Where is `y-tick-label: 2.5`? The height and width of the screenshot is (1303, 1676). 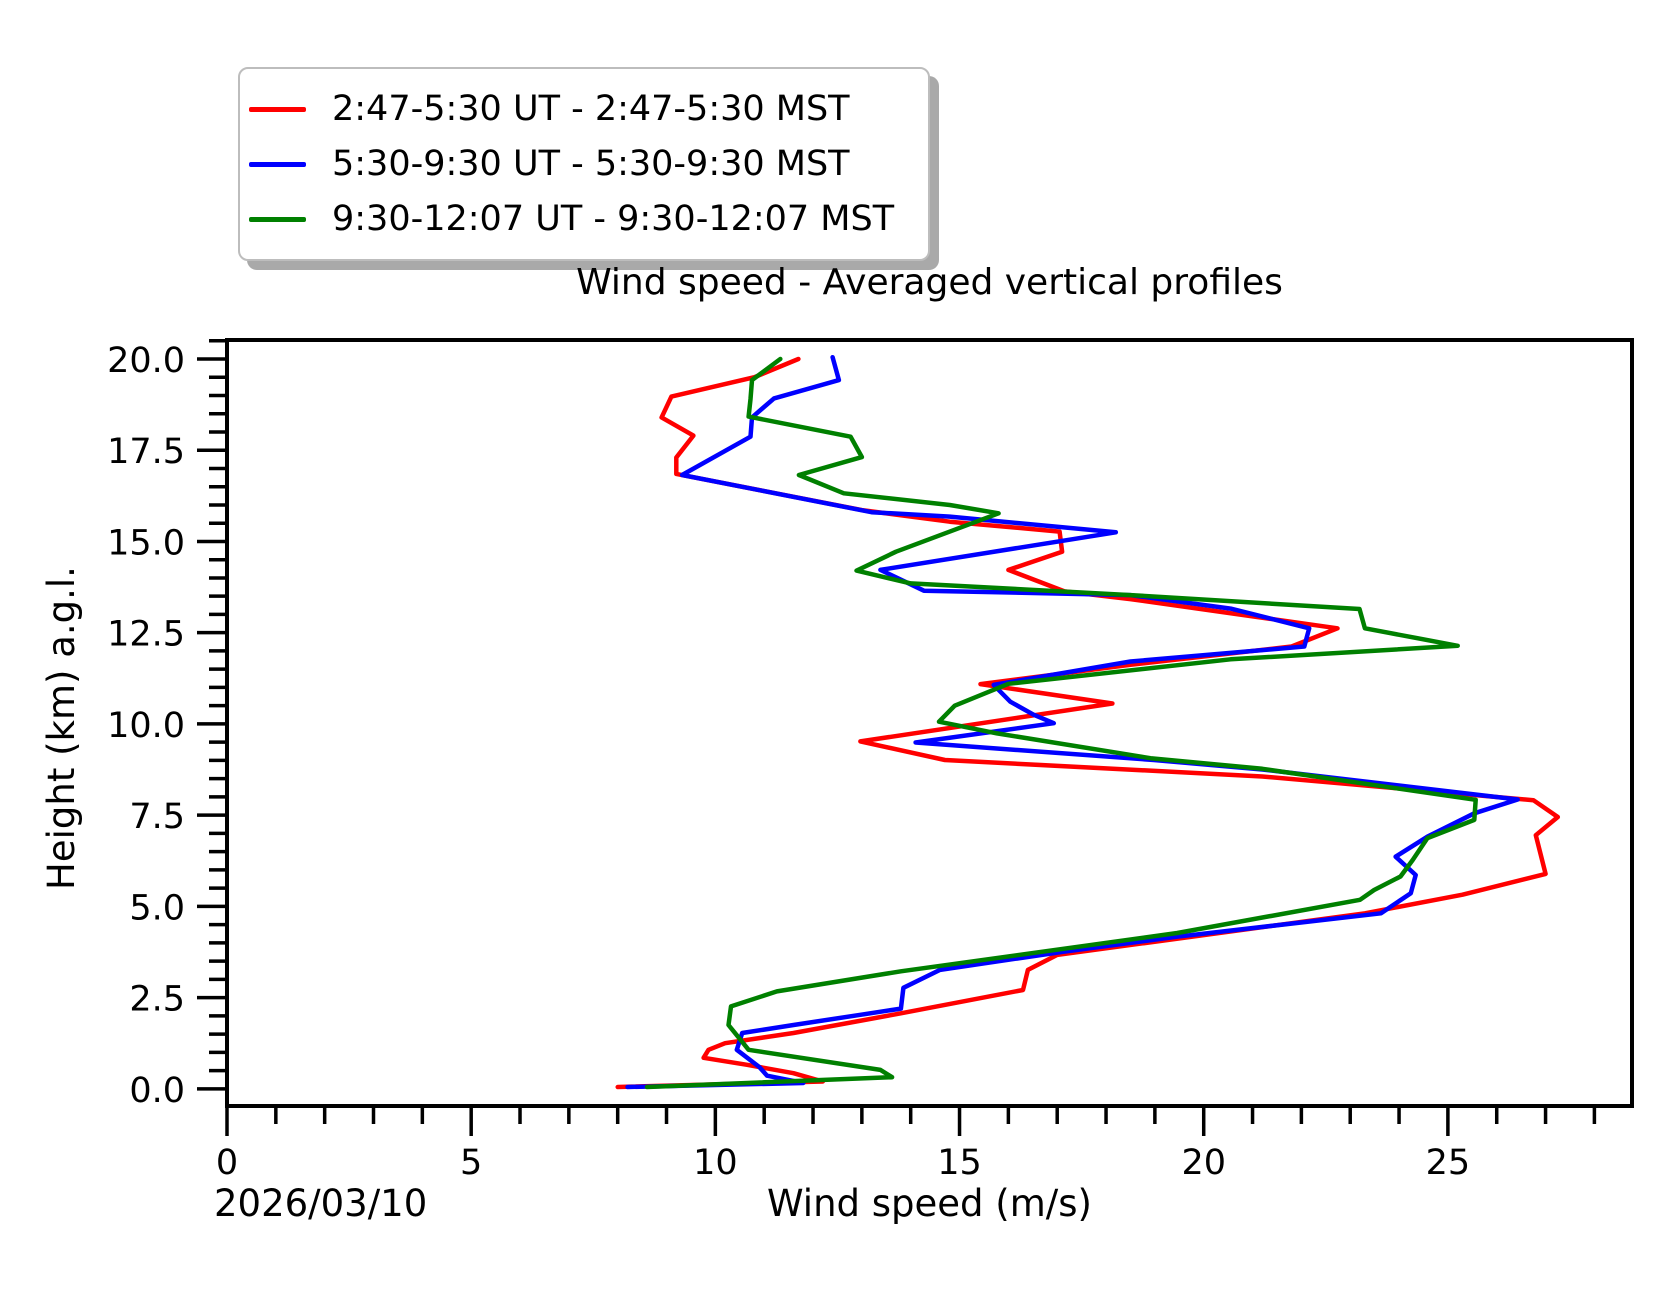 y-tick-label: 2.5 is located at coordinates (157, 1000).